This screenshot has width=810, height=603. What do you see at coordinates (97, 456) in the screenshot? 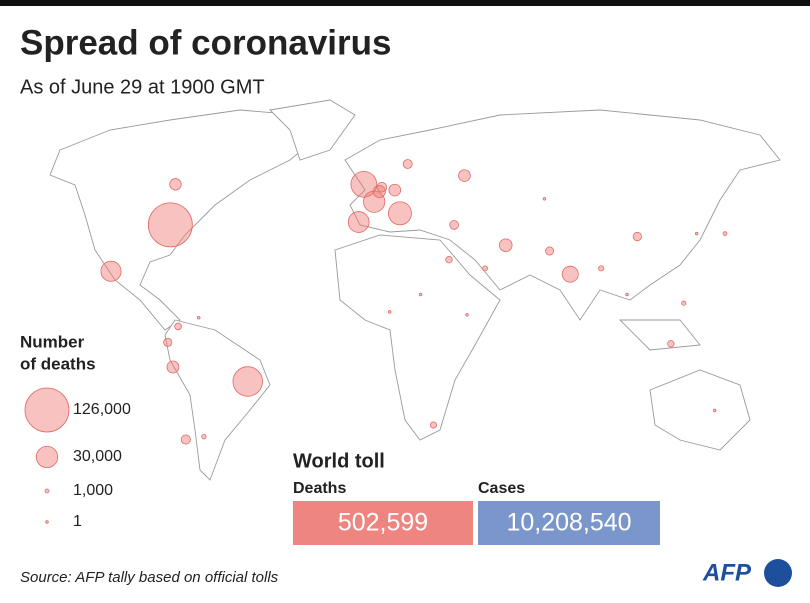
I see `legend-label: 30,000` at bounding box center [97, 456].